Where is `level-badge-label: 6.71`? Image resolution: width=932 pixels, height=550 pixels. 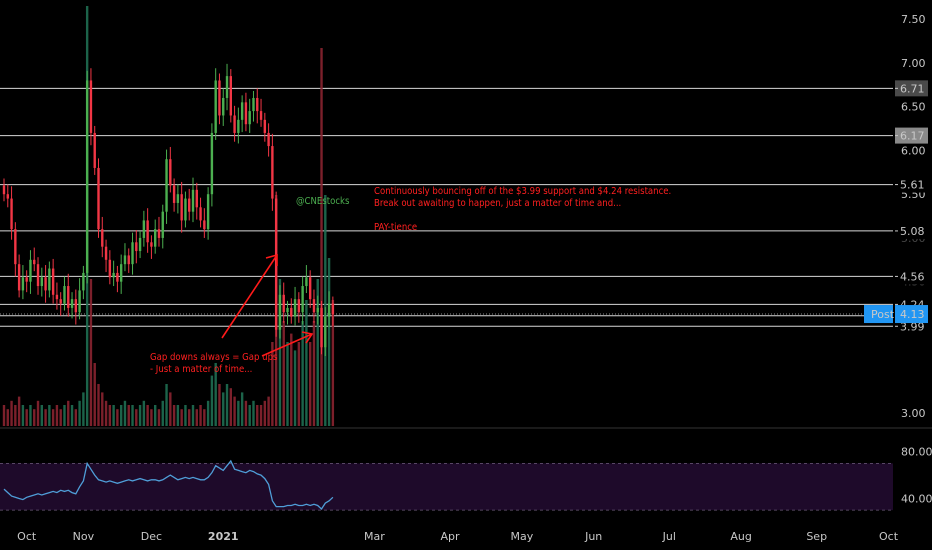 level-badge-label: 6.71 is located at coordinates (912, 88).